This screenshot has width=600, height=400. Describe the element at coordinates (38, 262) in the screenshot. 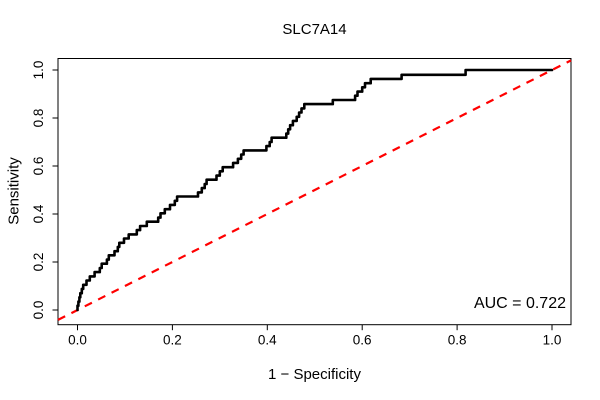

I see `y-tick-label: 0.2` at that location.